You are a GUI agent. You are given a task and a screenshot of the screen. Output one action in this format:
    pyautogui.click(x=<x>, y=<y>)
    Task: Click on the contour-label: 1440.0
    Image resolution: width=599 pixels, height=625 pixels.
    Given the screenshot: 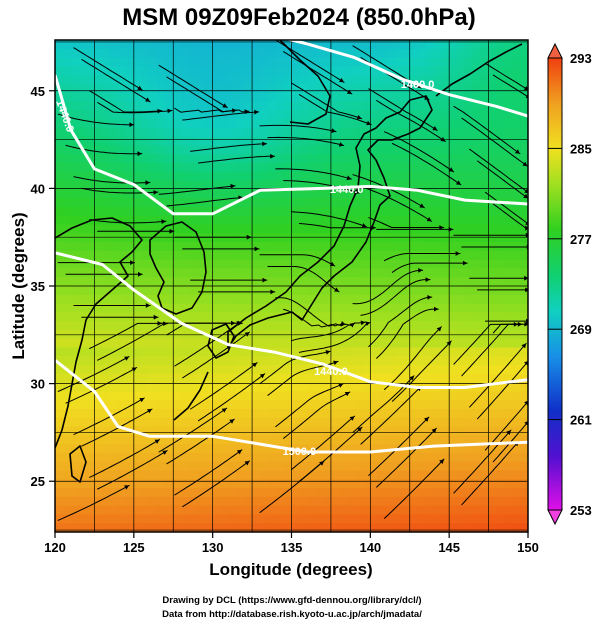 What is the action you would take?
    pyautogui.click(x=331, y=372)
    